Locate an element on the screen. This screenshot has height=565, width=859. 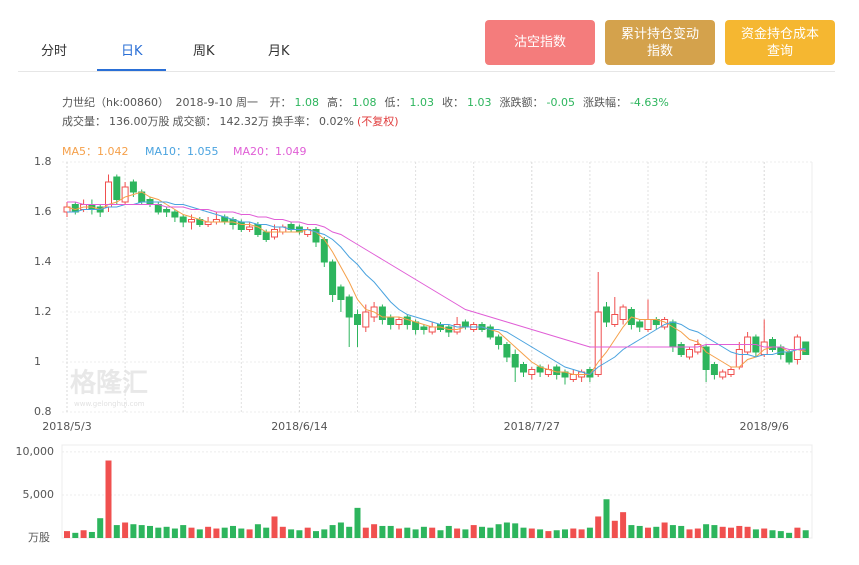
tab: 月K is located at coordinates (279, 51).